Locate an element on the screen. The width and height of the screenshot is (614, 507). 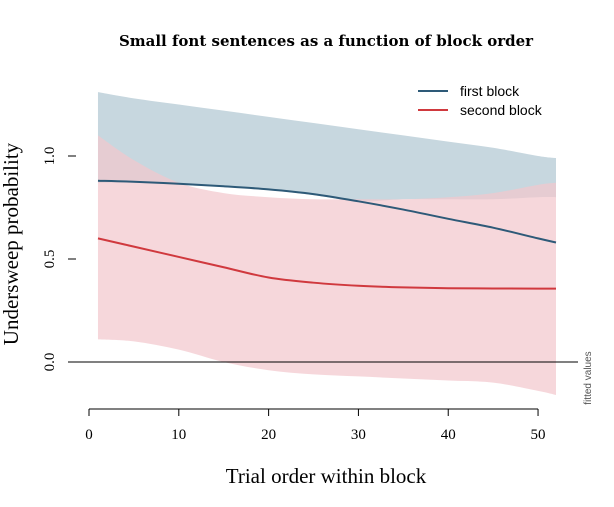
y-tick-label: 0.5 is located at coordinates (50, 259).